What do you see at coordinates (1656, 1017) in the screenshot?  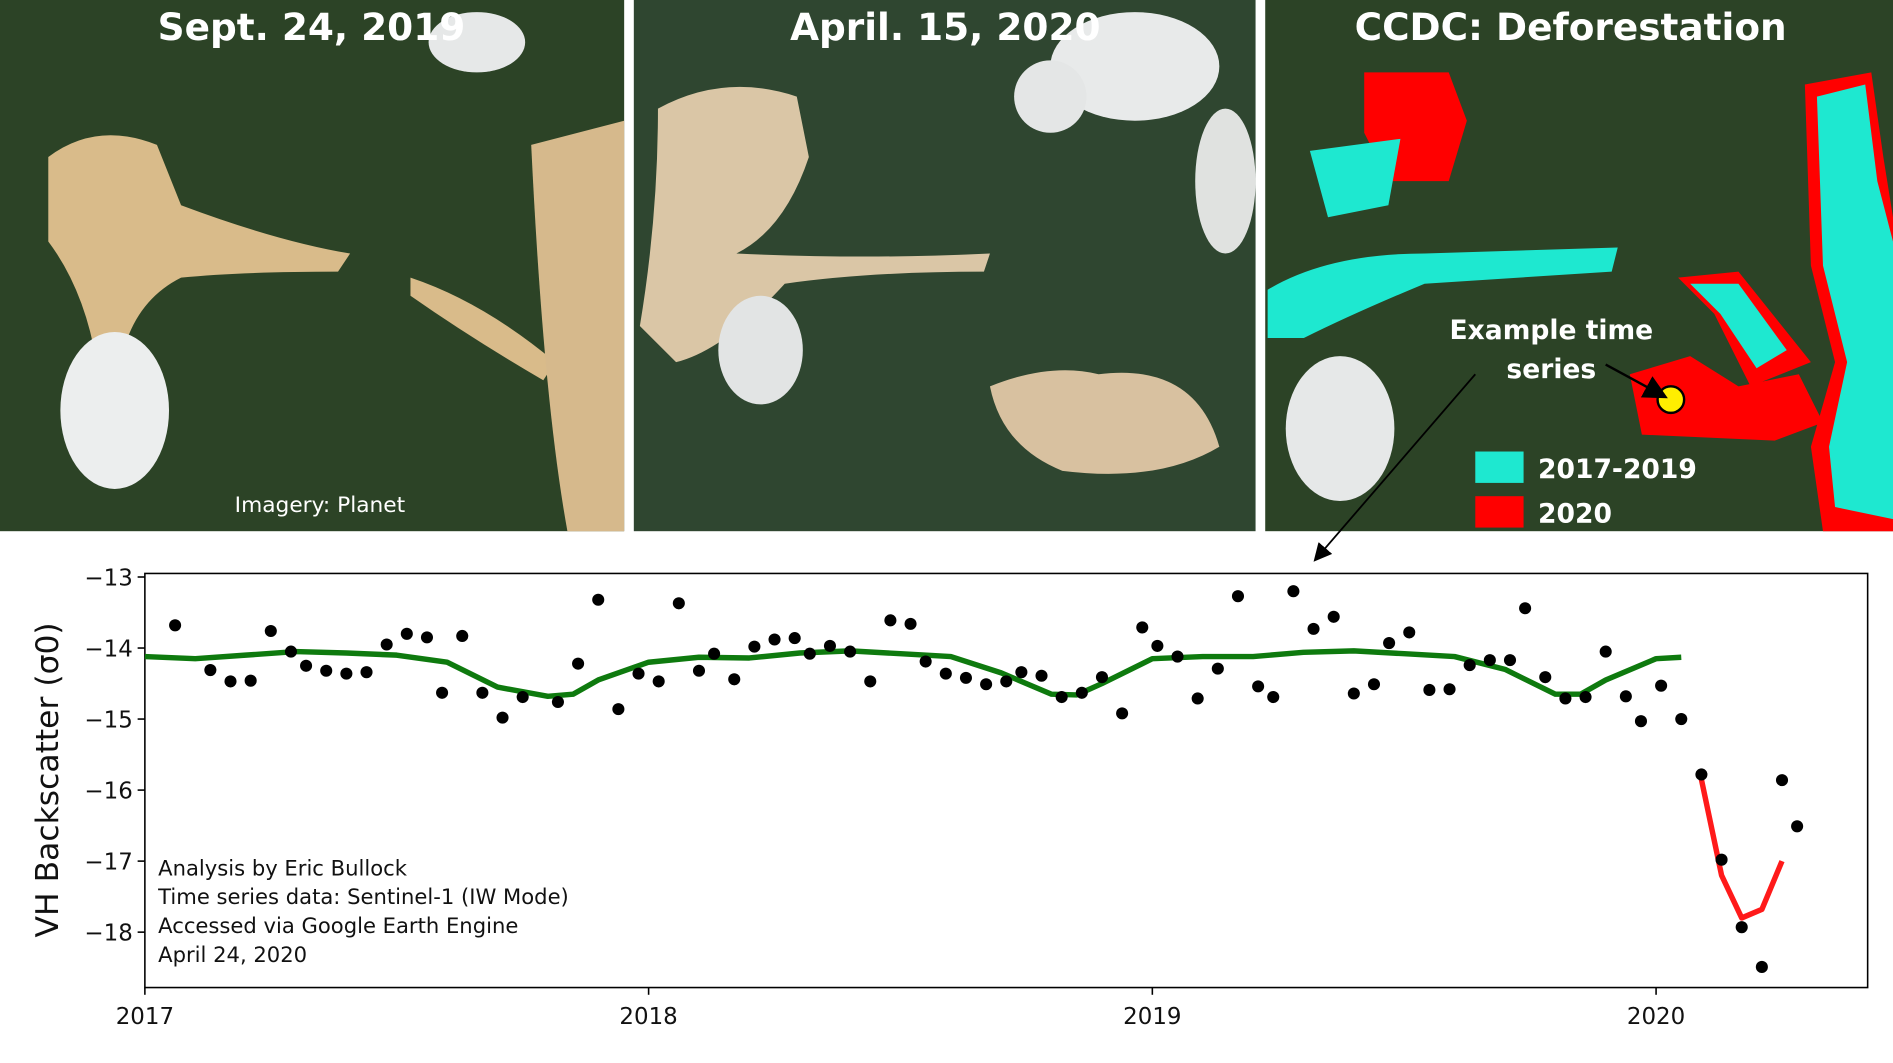 I see `x-tick-label: 2020` at bounding box center [1656, 1017].